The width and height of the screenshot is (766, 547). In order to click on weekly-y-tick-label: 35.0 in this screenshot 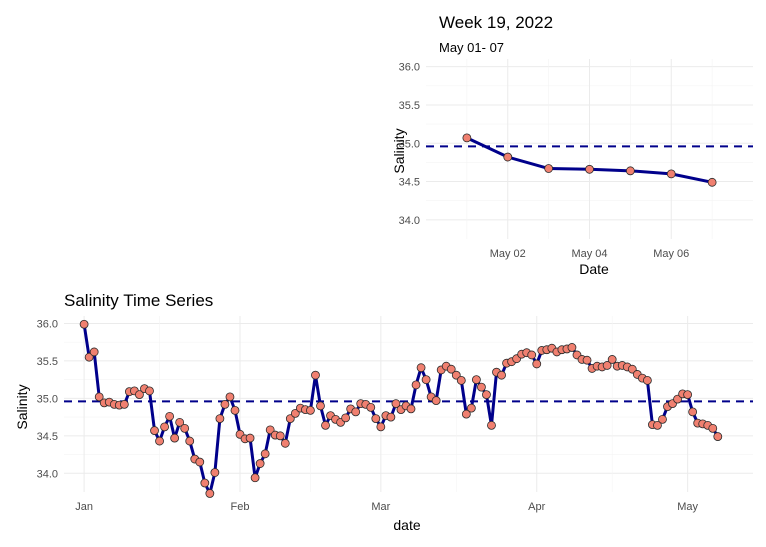, I will do `click(409, 144)`.